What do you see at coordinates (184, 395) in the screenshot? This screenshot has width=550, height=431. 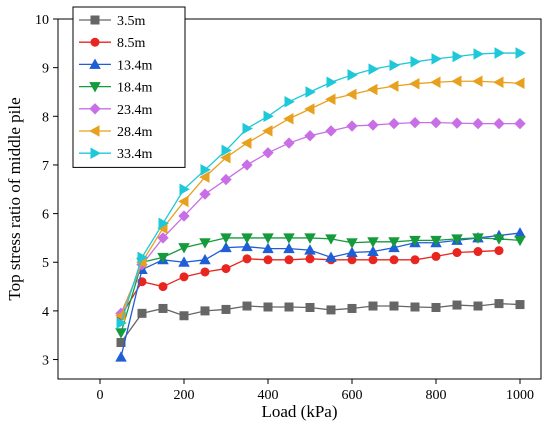 I see `x-tick-label: 200` at bounding box center [184, 395].